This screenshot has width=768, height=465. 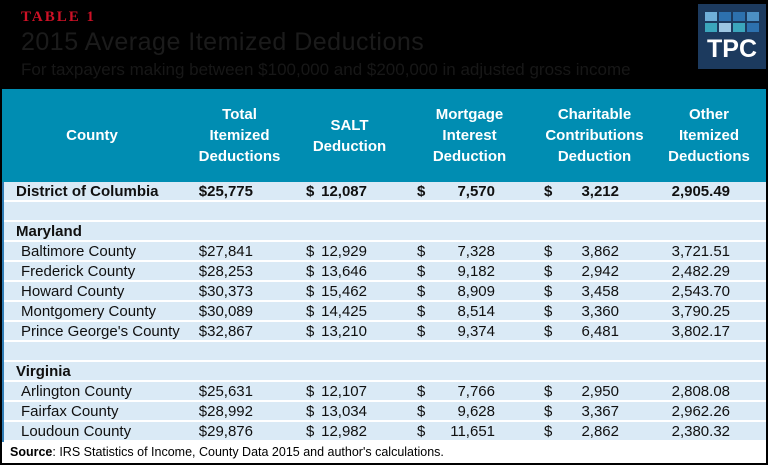 What do you see at coordinates (385, 352) in the screenshot?
I see `table-spacer-row` at bounding box center [385, 352].